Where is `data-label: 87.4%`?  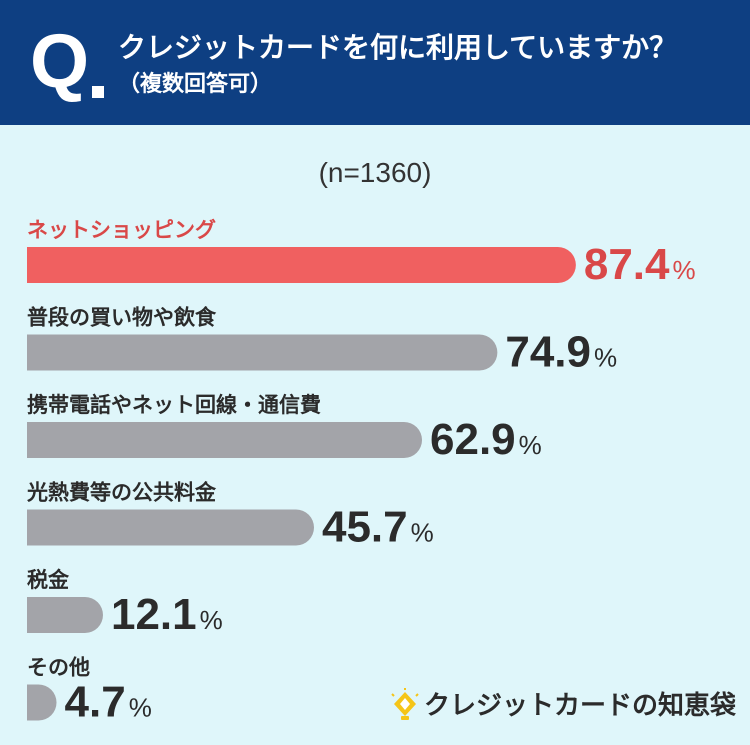
data-label: 87.4% is located at coordinates (640, 264).